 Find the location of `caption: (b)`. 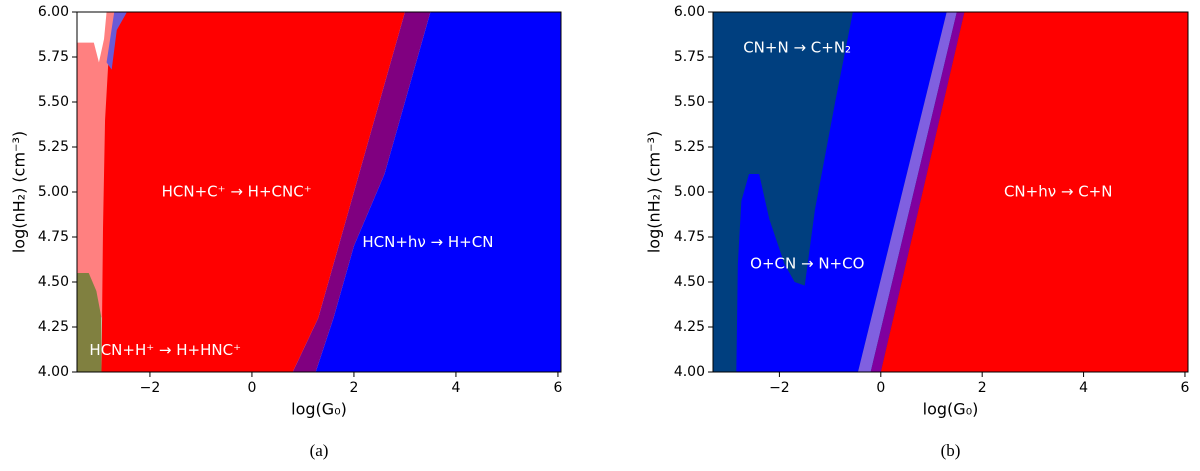

caption: (b) is located at coordinates (951, 450).